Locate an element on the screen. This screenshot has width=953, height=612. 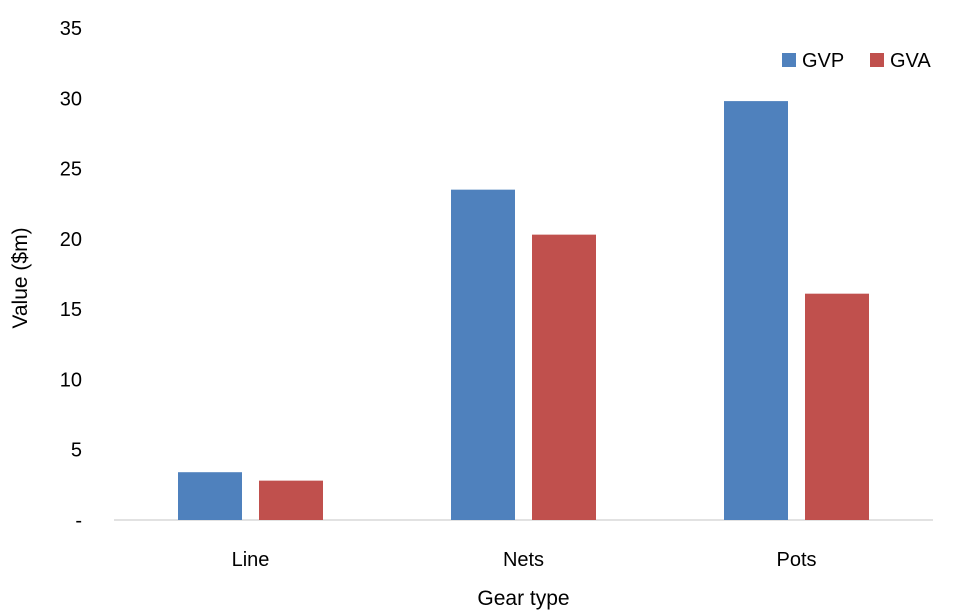
legend-swatch-gvp is located at coordinates (789, 60).